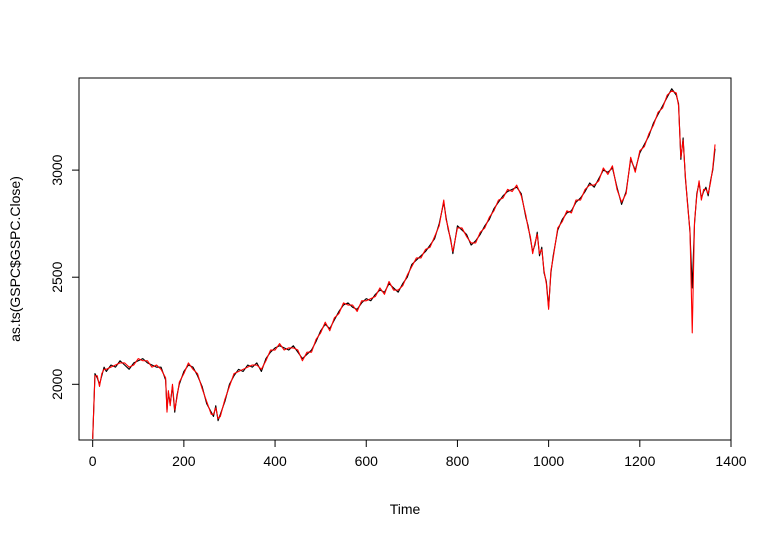  I want to click on x-tick-label: 200, so click(184, 461).